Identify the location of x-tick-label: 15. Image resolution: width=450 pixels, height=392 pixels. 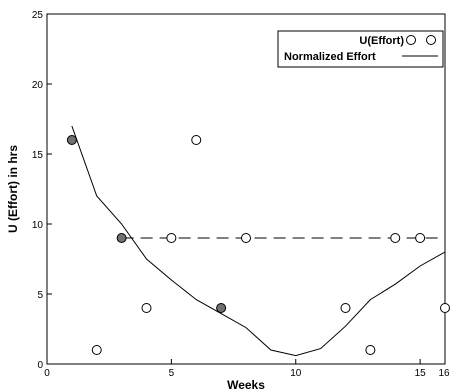
(421, 373).